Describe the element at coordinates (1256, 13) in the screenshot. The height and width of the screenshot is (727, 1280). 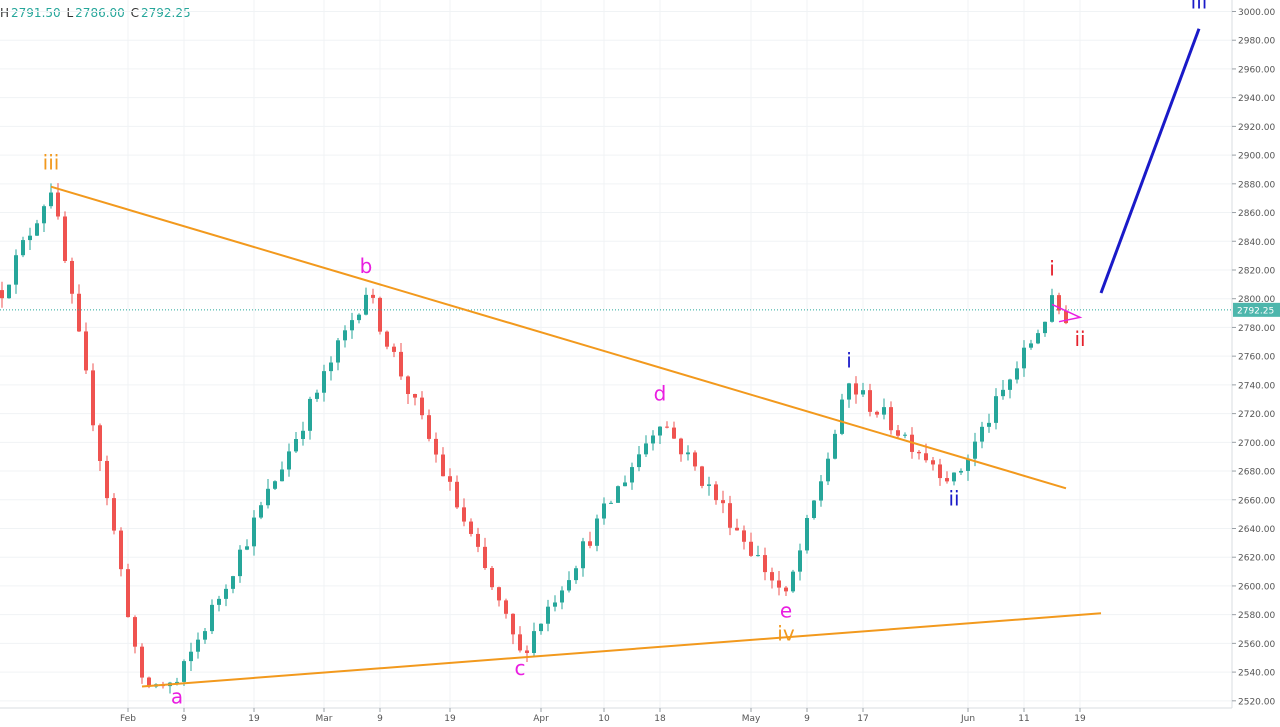
I see `price-tick-label: 3000.00` at that location.